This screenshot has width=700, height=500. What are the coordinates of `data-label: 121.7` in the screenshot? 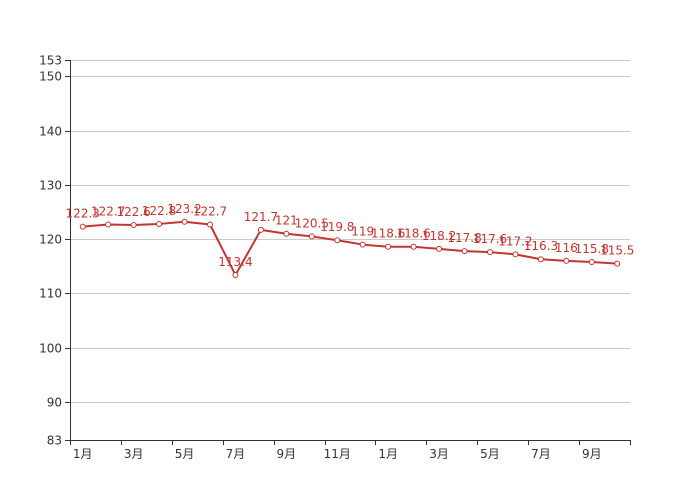 It's located at (261, 217).